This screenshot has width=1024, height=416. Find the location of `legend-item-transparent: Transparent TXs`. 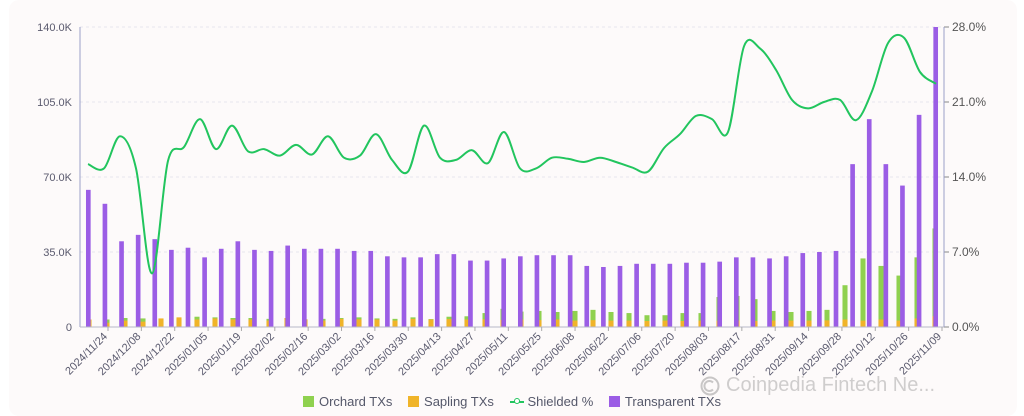

legend-item-transparent: Transparent TXs is located at coordinates (664, 401).